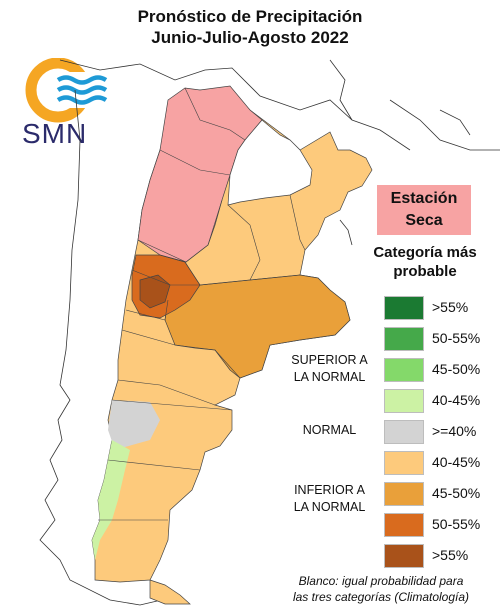  What do you see at coordinates (454, 431) in the screenshot?
I see `legend-label: >=40%` at bounding box center [454, 431].